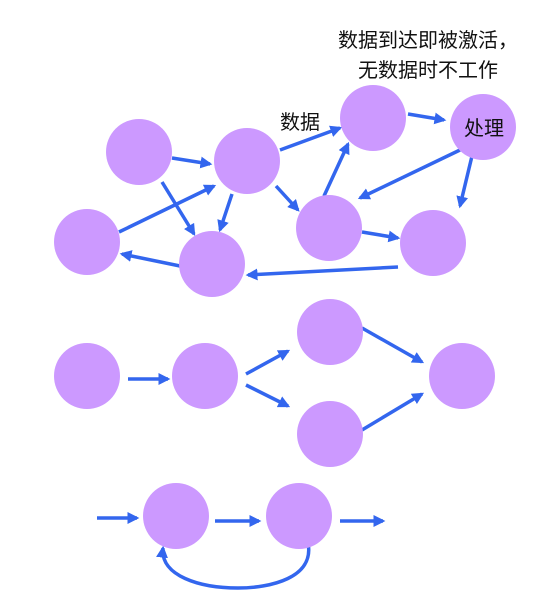  What do you see at coordinates (300, 122) in the screenshot?
I see `data-label: 数据` at bounding box center [300, 122].